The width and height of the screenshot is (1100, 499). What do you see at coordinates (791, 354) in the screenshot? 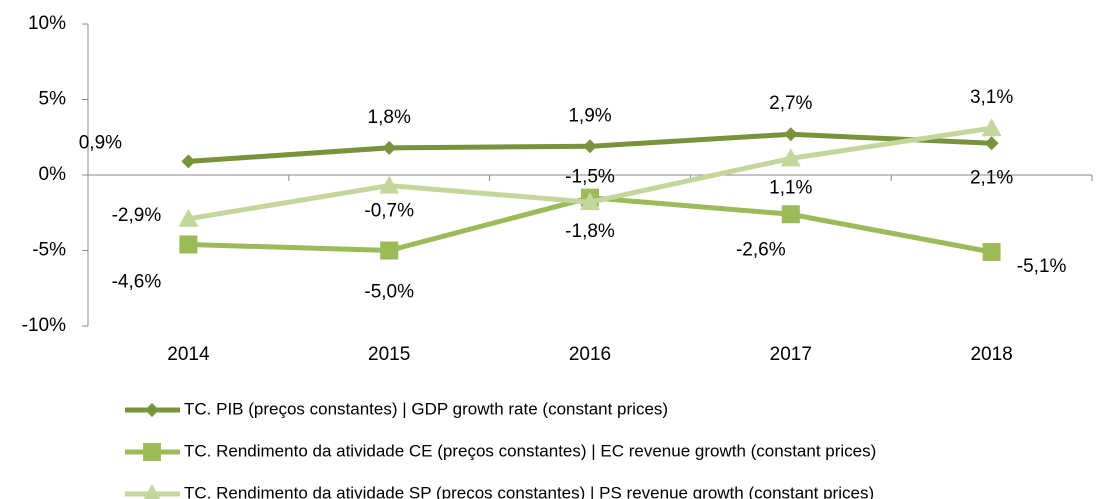
I see `x-tick-label: 2017` at bounding box center [791, 354].